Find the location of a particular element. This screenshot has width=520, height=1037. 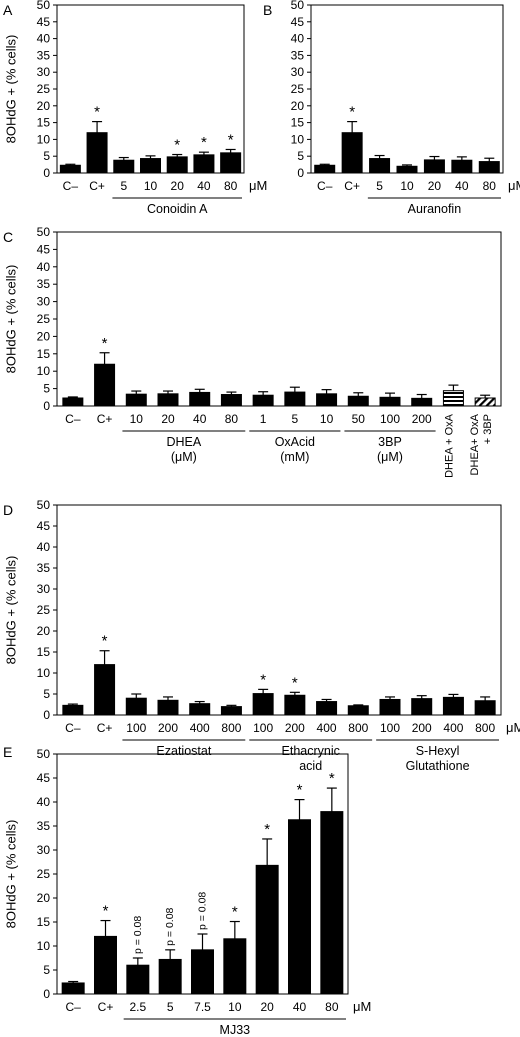

panel-b-ytick-label: 15 is located at coordinates (298, 123).